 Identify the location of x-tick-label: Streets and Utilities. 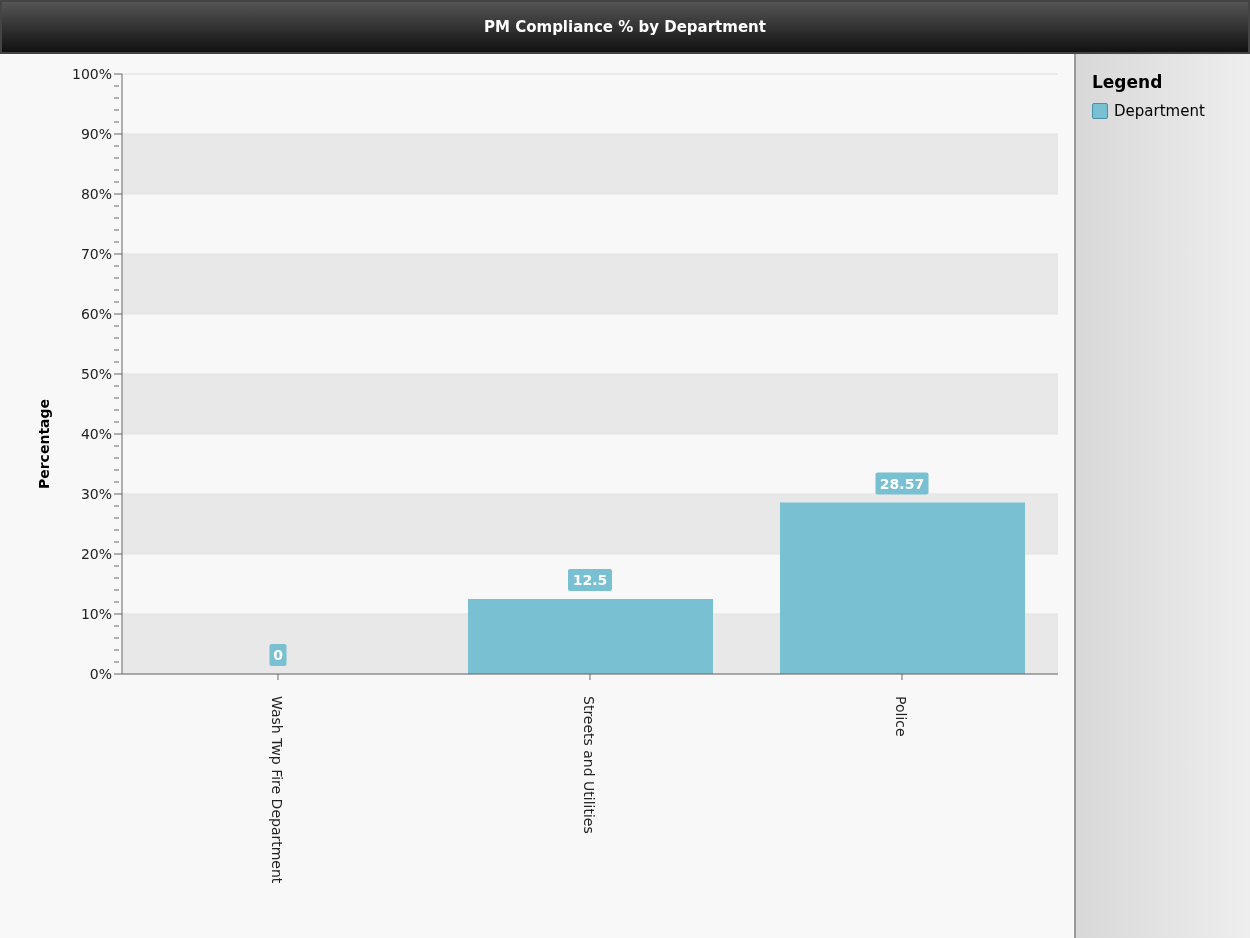
(589, 765).